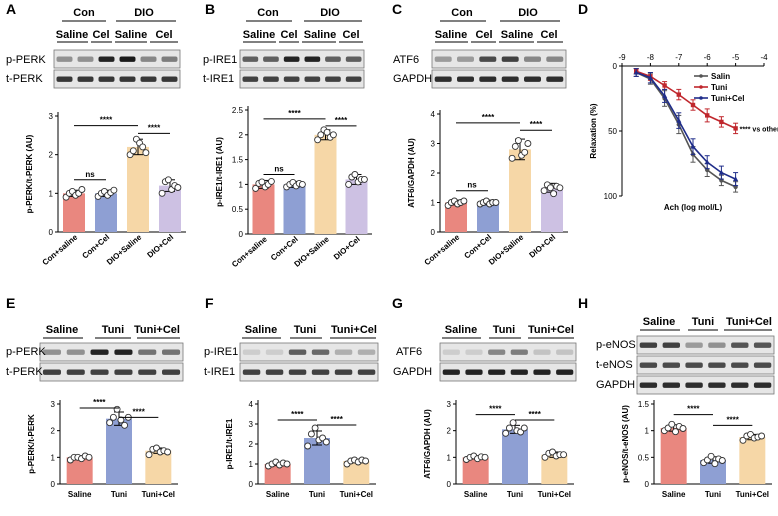  What do you see at coordinates (24, 79) in the screenshot?
I see `blot-label: t-PERK` at bounding box center [24, 79].